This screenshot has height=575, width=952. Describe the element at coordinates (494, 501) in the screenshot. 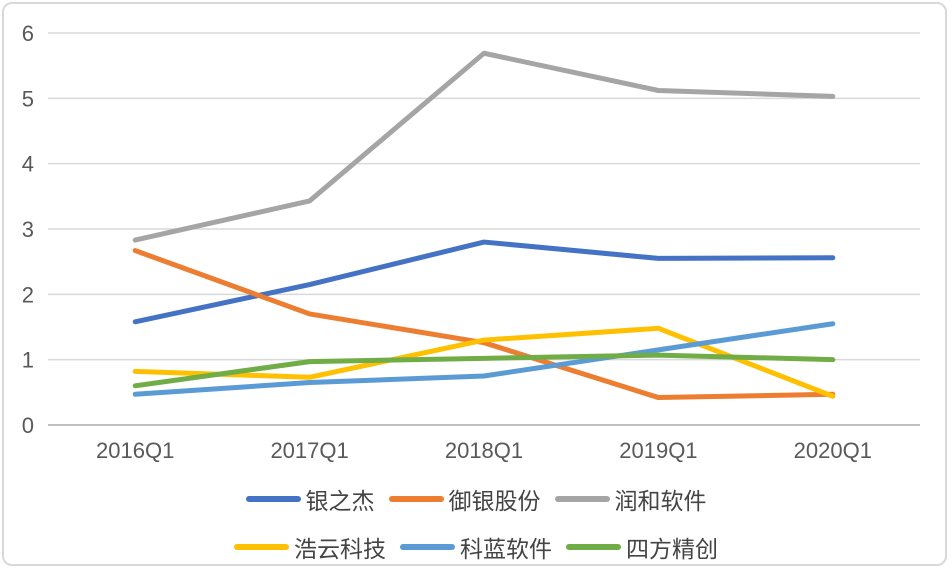

I see `legend-label: 御银股份` at that location.